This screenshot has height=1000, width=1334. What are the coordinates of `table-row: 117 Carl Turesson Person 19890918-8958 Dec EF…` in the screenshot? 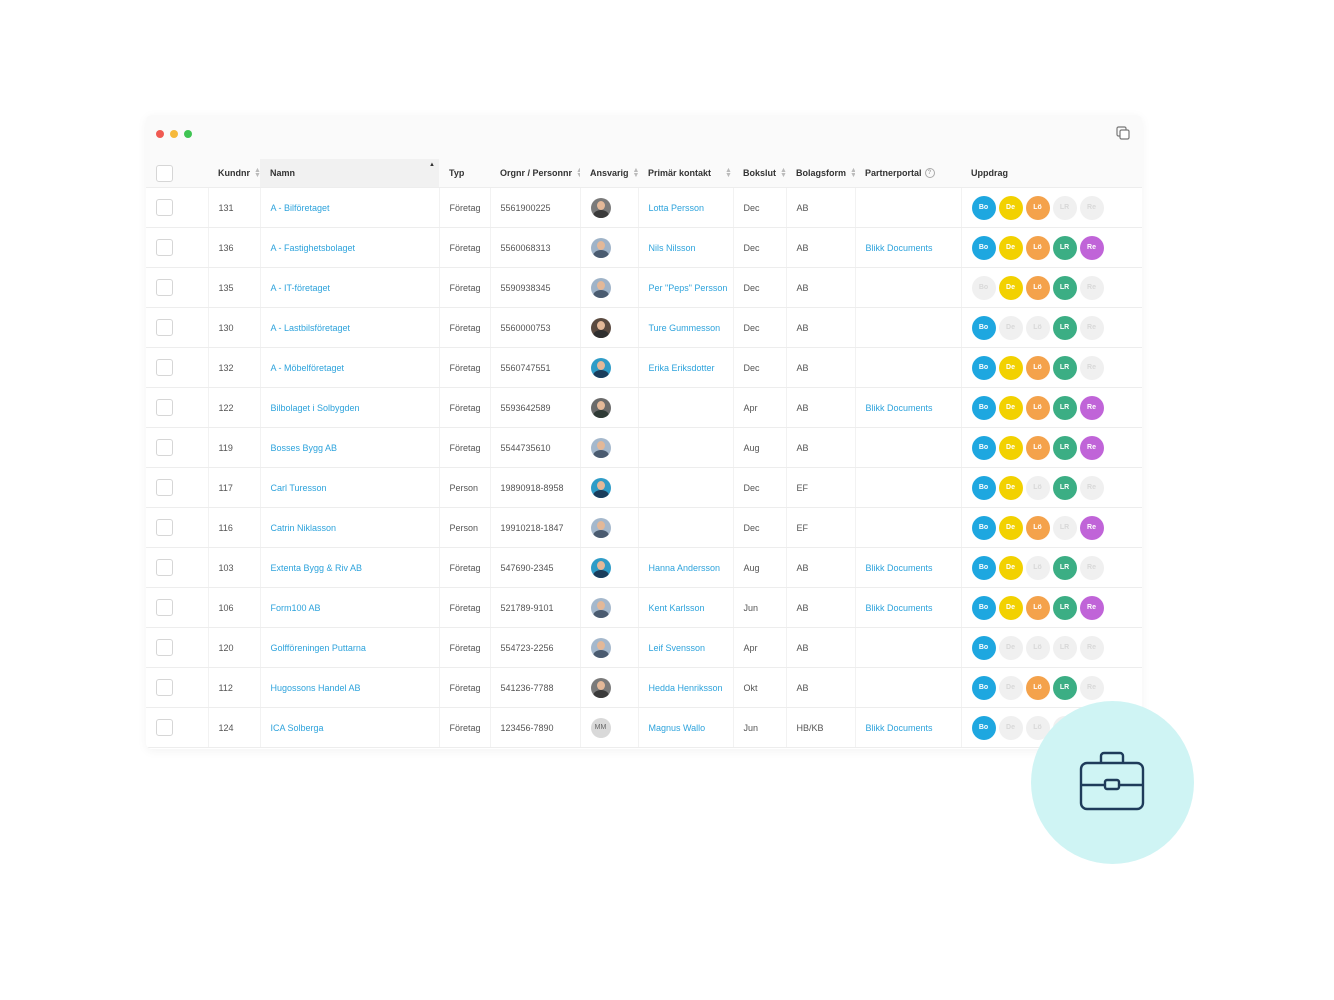 It's located at (644, 487).